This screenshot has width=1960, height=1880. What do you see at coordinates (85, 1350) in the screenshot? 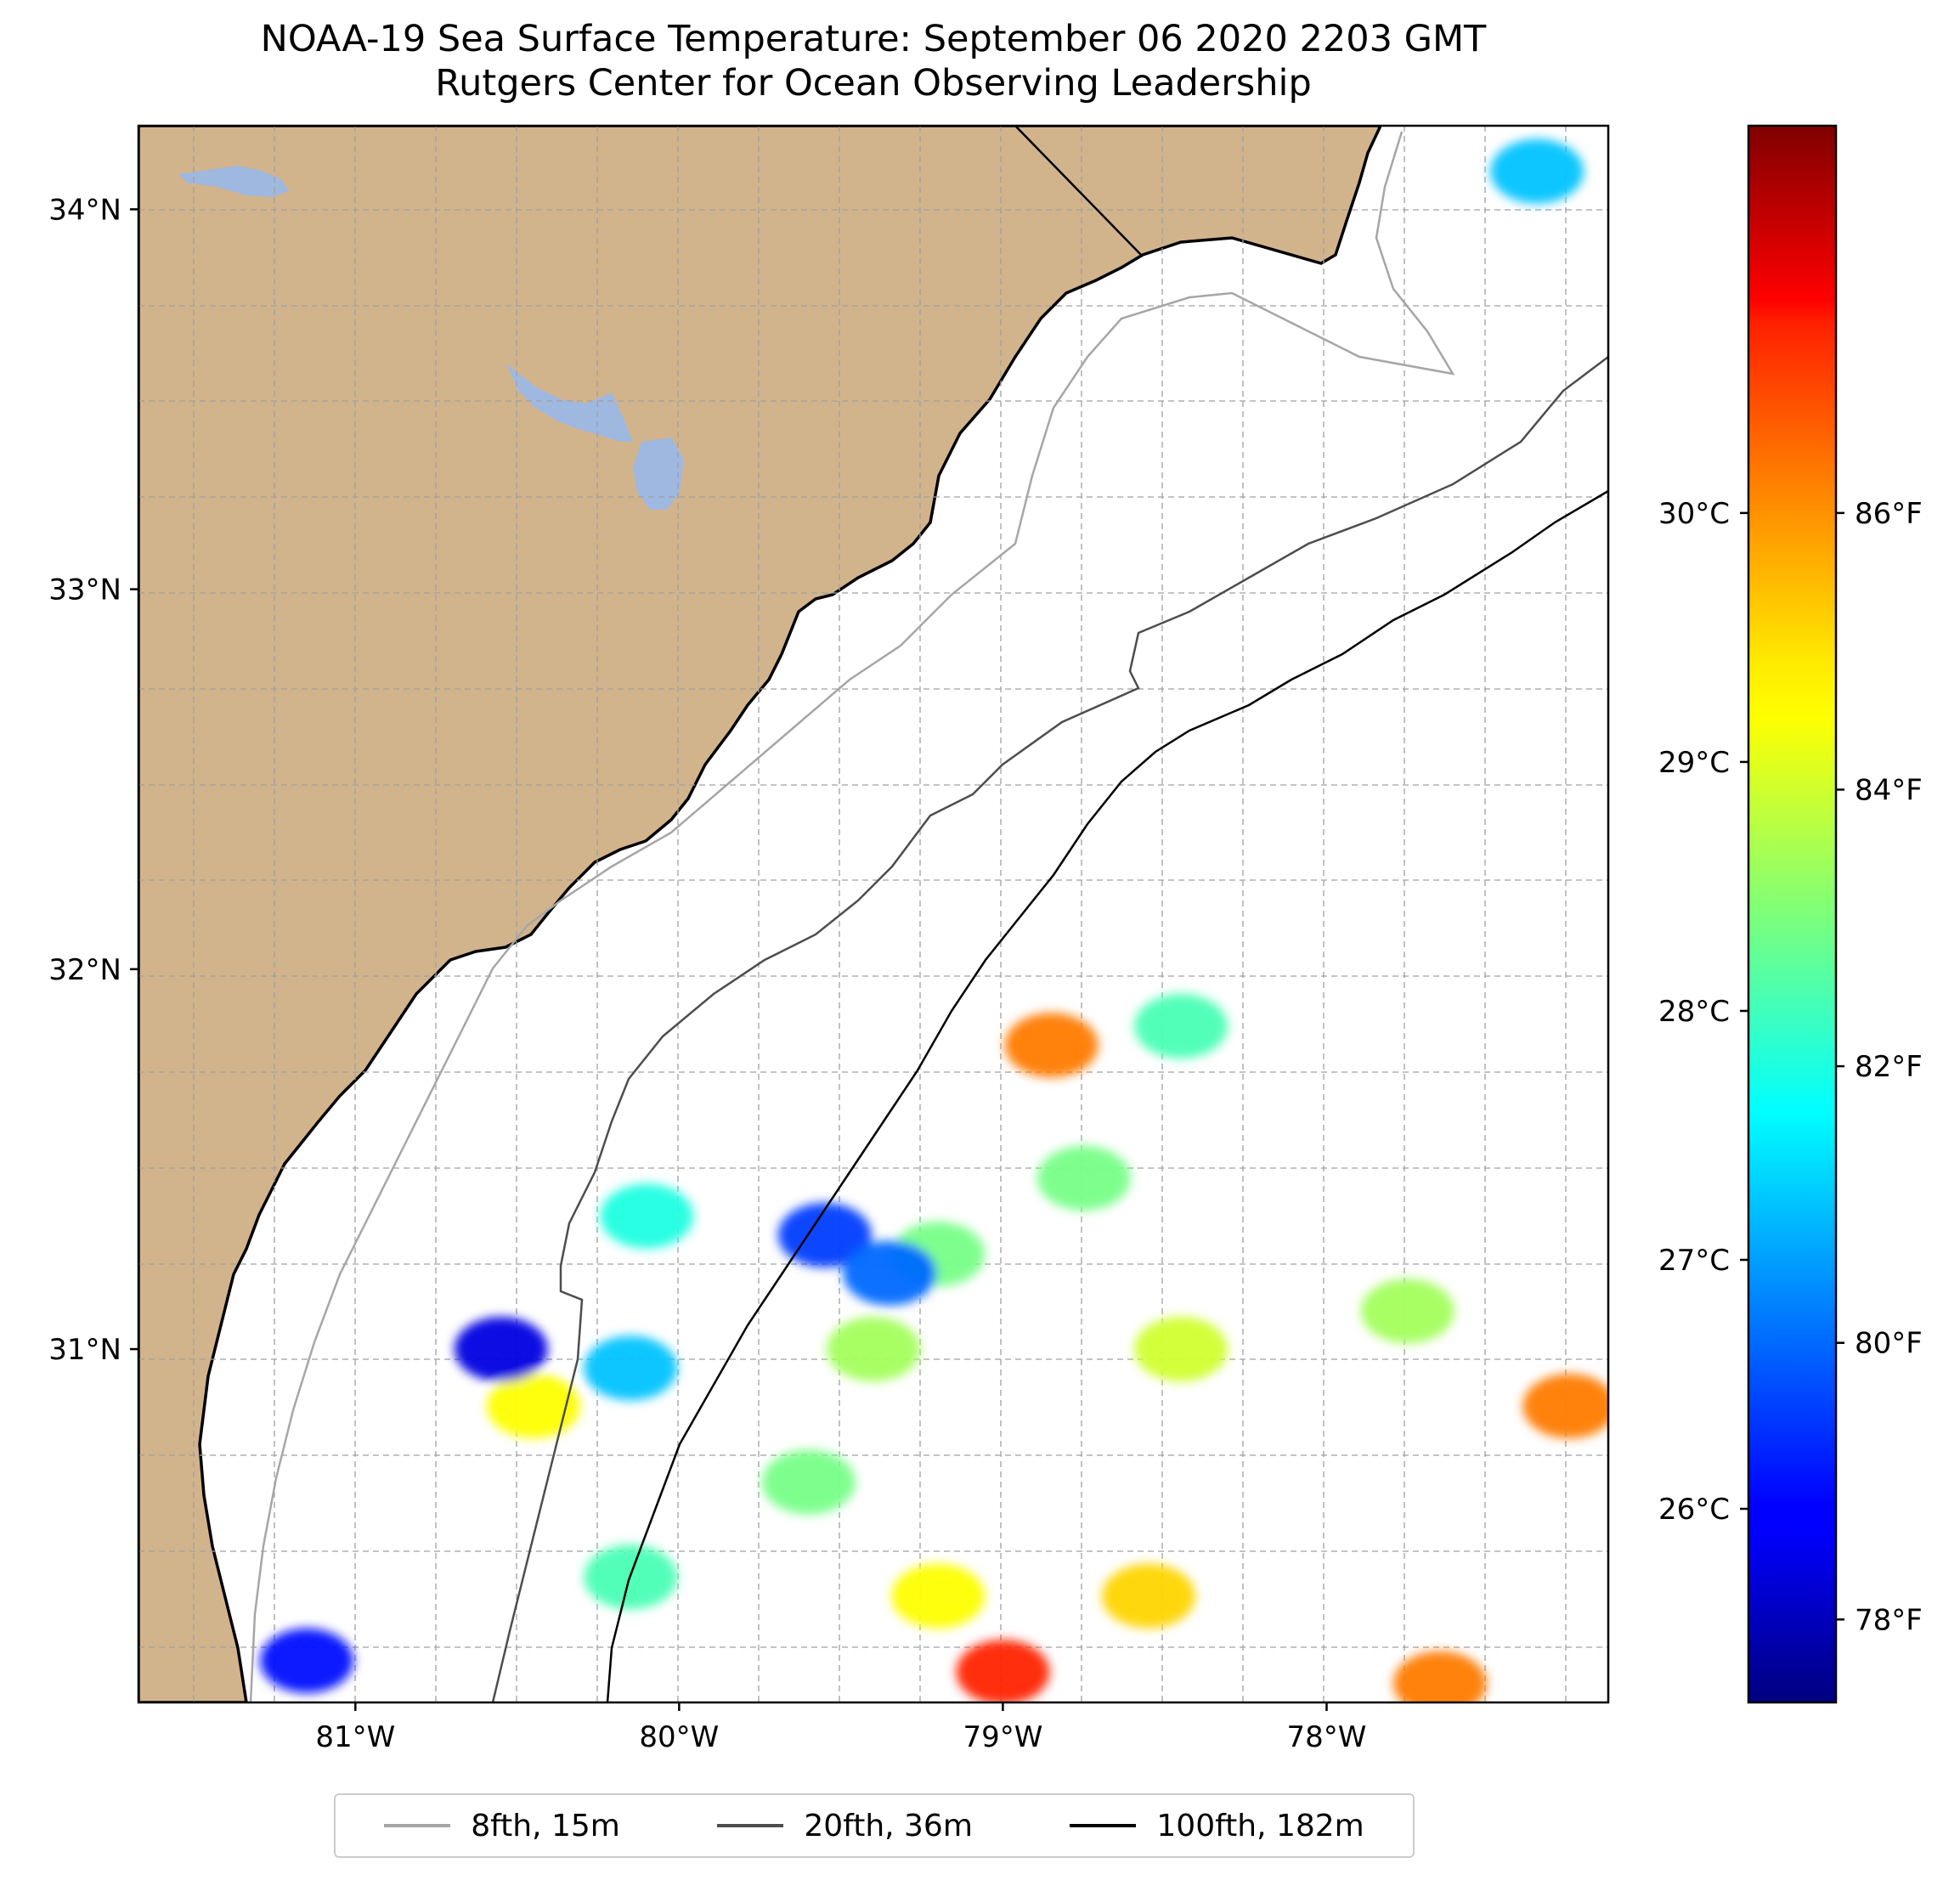
I see `lat-tick-label: 31°N` at bounding box center [85, 1350].